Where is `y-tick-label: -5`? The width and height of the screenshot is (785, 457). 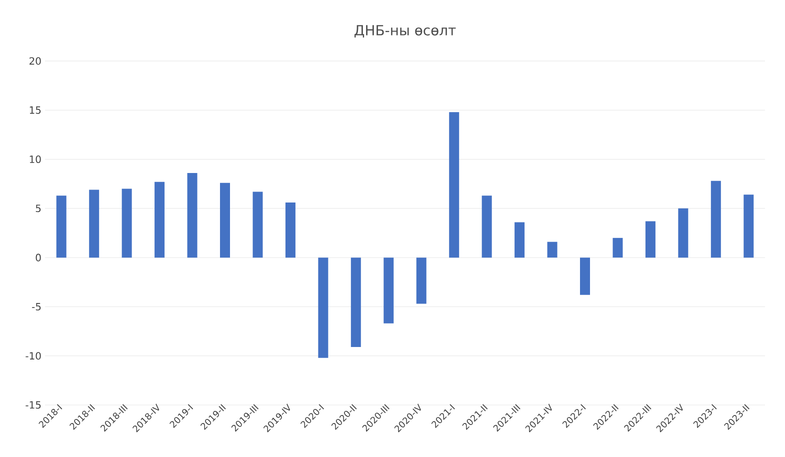 y-tick-label: -5 is located at coordinates (36, 306).